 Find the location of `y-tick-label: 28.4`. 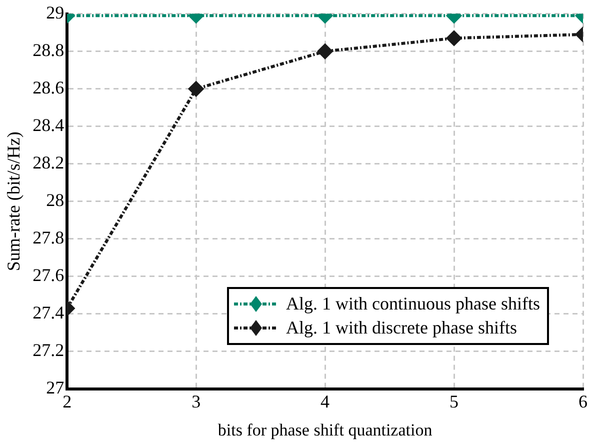

y-tick-label: 28.4 is located at coordinates (48, 125).